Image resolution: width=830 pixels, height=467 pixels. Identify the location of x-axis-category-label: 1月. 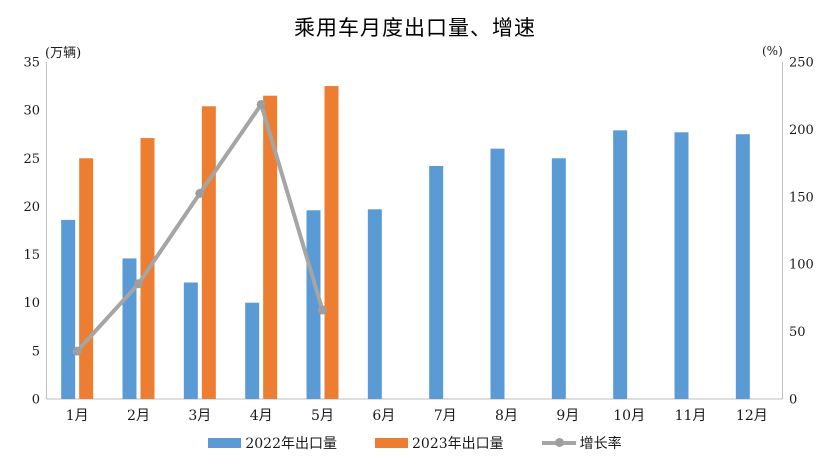
(77, 416).